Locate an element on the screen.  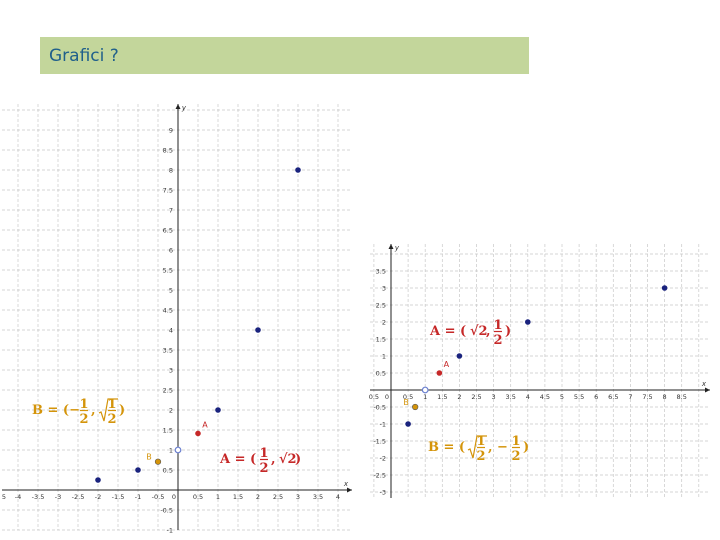
x-tick-label: 6 is located at coordinates (596, 397).